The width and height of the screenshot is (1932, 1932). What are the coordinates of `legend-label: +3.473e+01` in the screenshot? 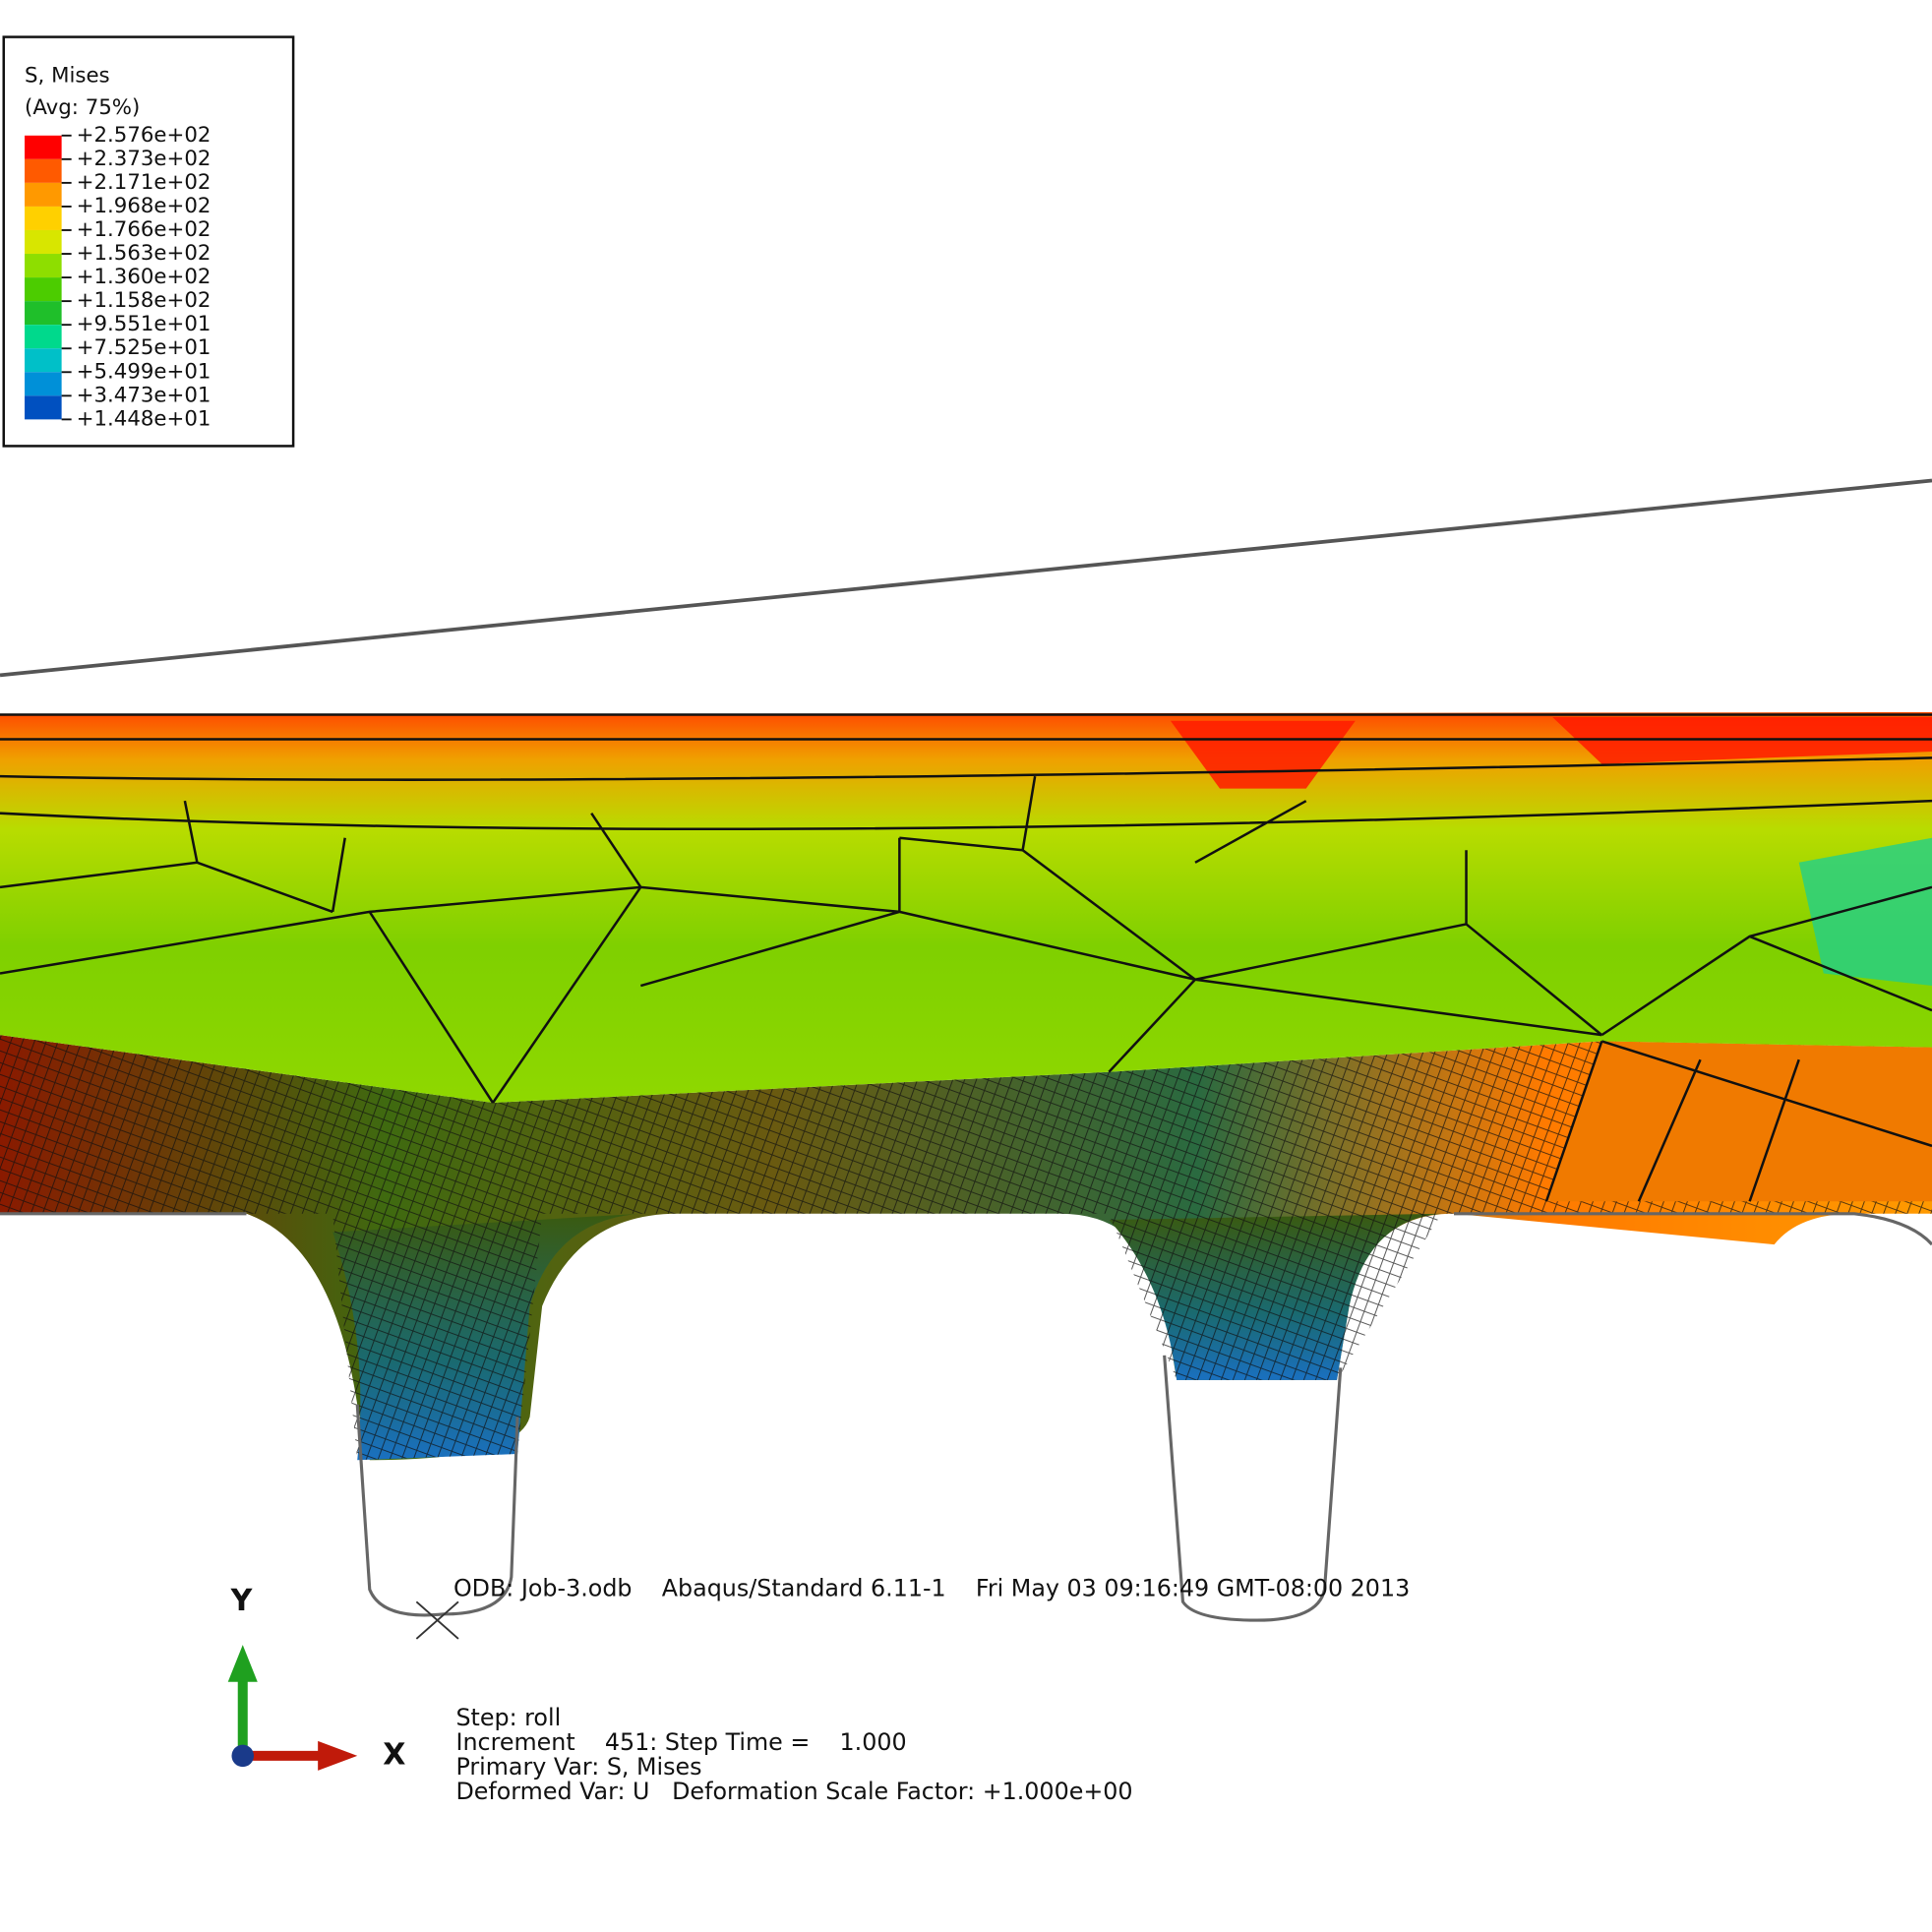 It's located at (144, 395).